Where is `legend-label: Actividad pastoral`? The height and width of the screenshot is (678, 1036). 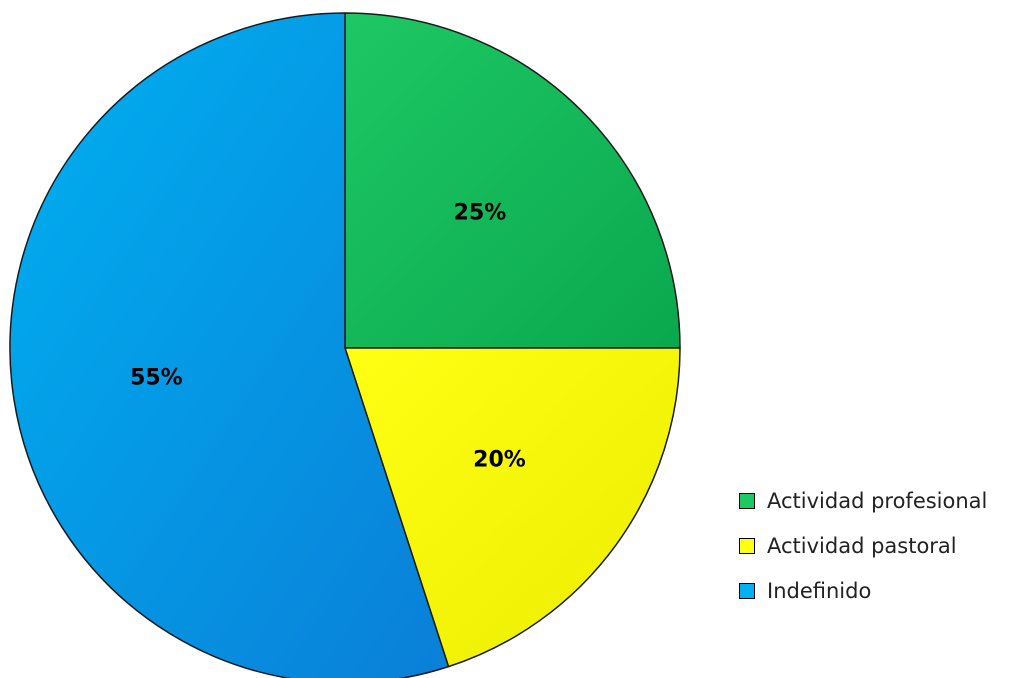
legend-label: Actividad pastoral is located at coordinates (862, 545).